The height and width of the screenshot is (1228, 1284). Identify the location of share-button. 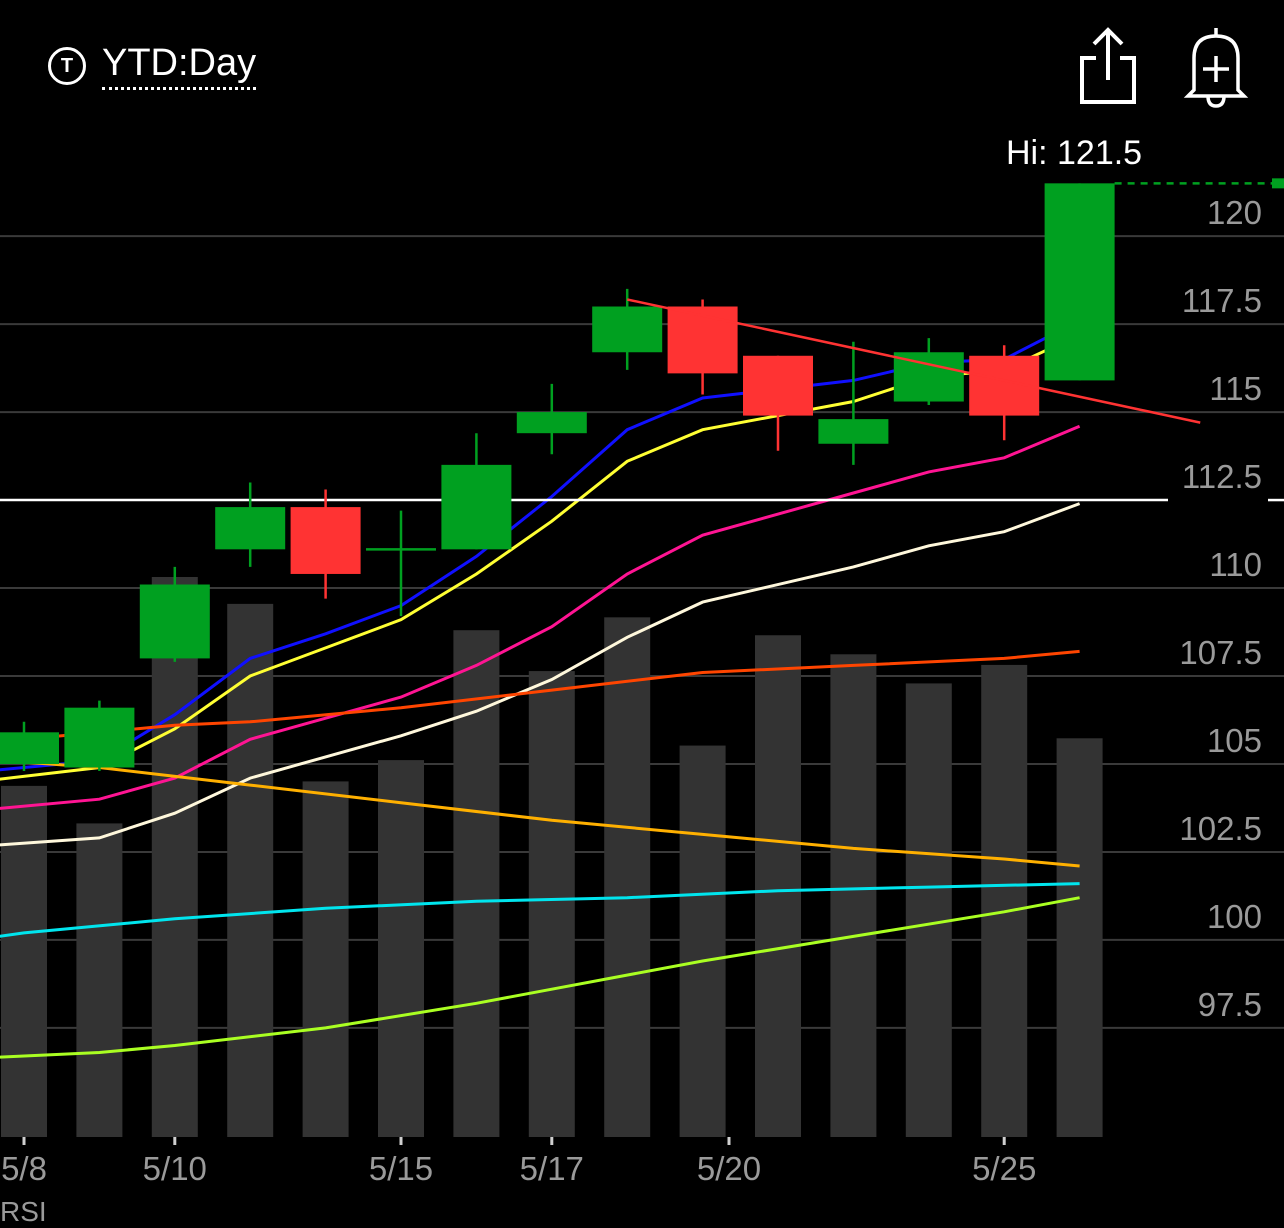
(1108, 66).